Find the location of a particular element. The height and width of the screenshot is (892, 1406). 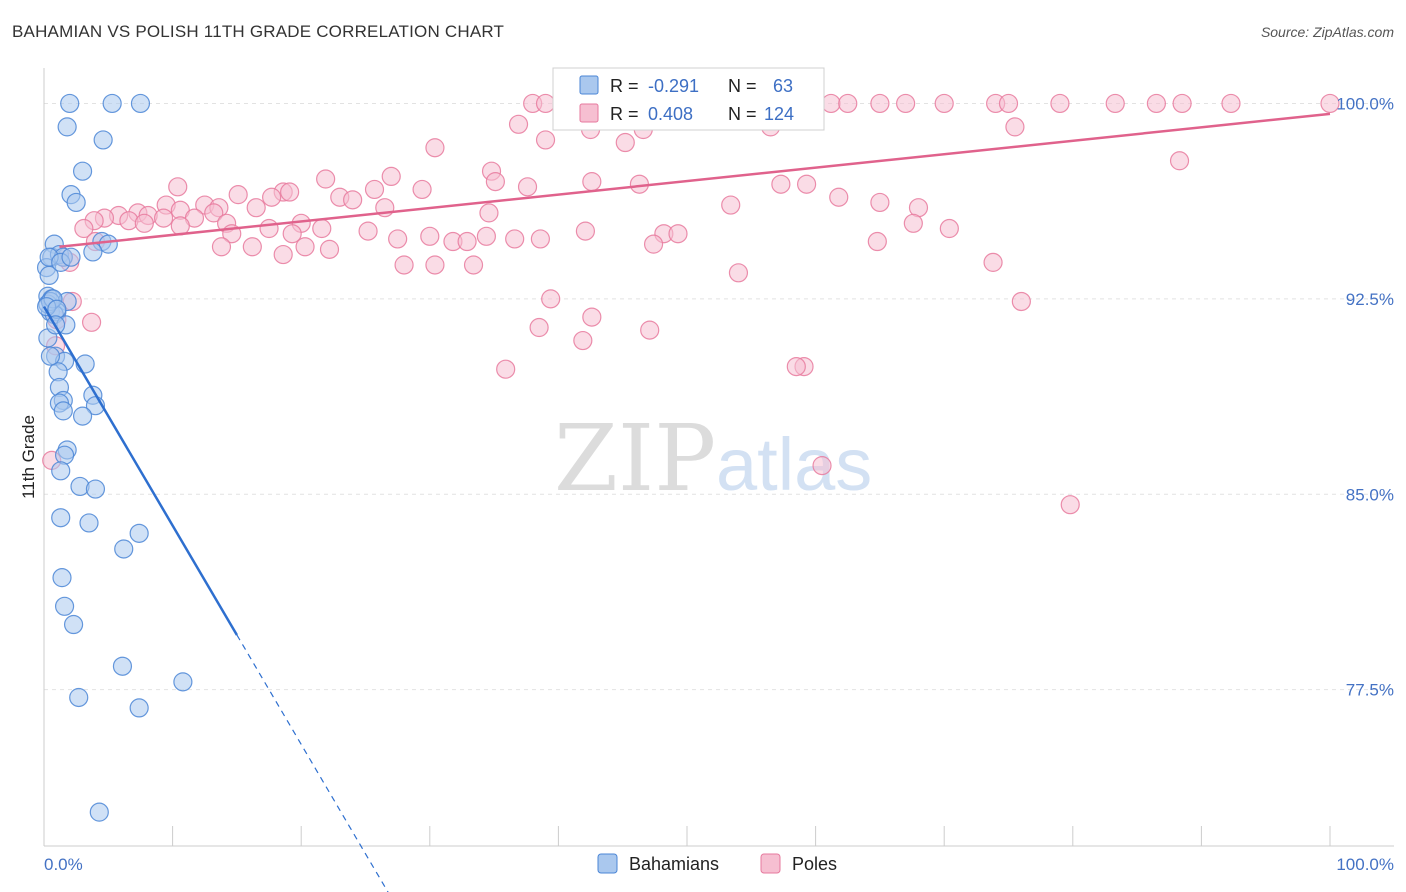

legend-r-label-2: R = is located at coordinates (624, 114).